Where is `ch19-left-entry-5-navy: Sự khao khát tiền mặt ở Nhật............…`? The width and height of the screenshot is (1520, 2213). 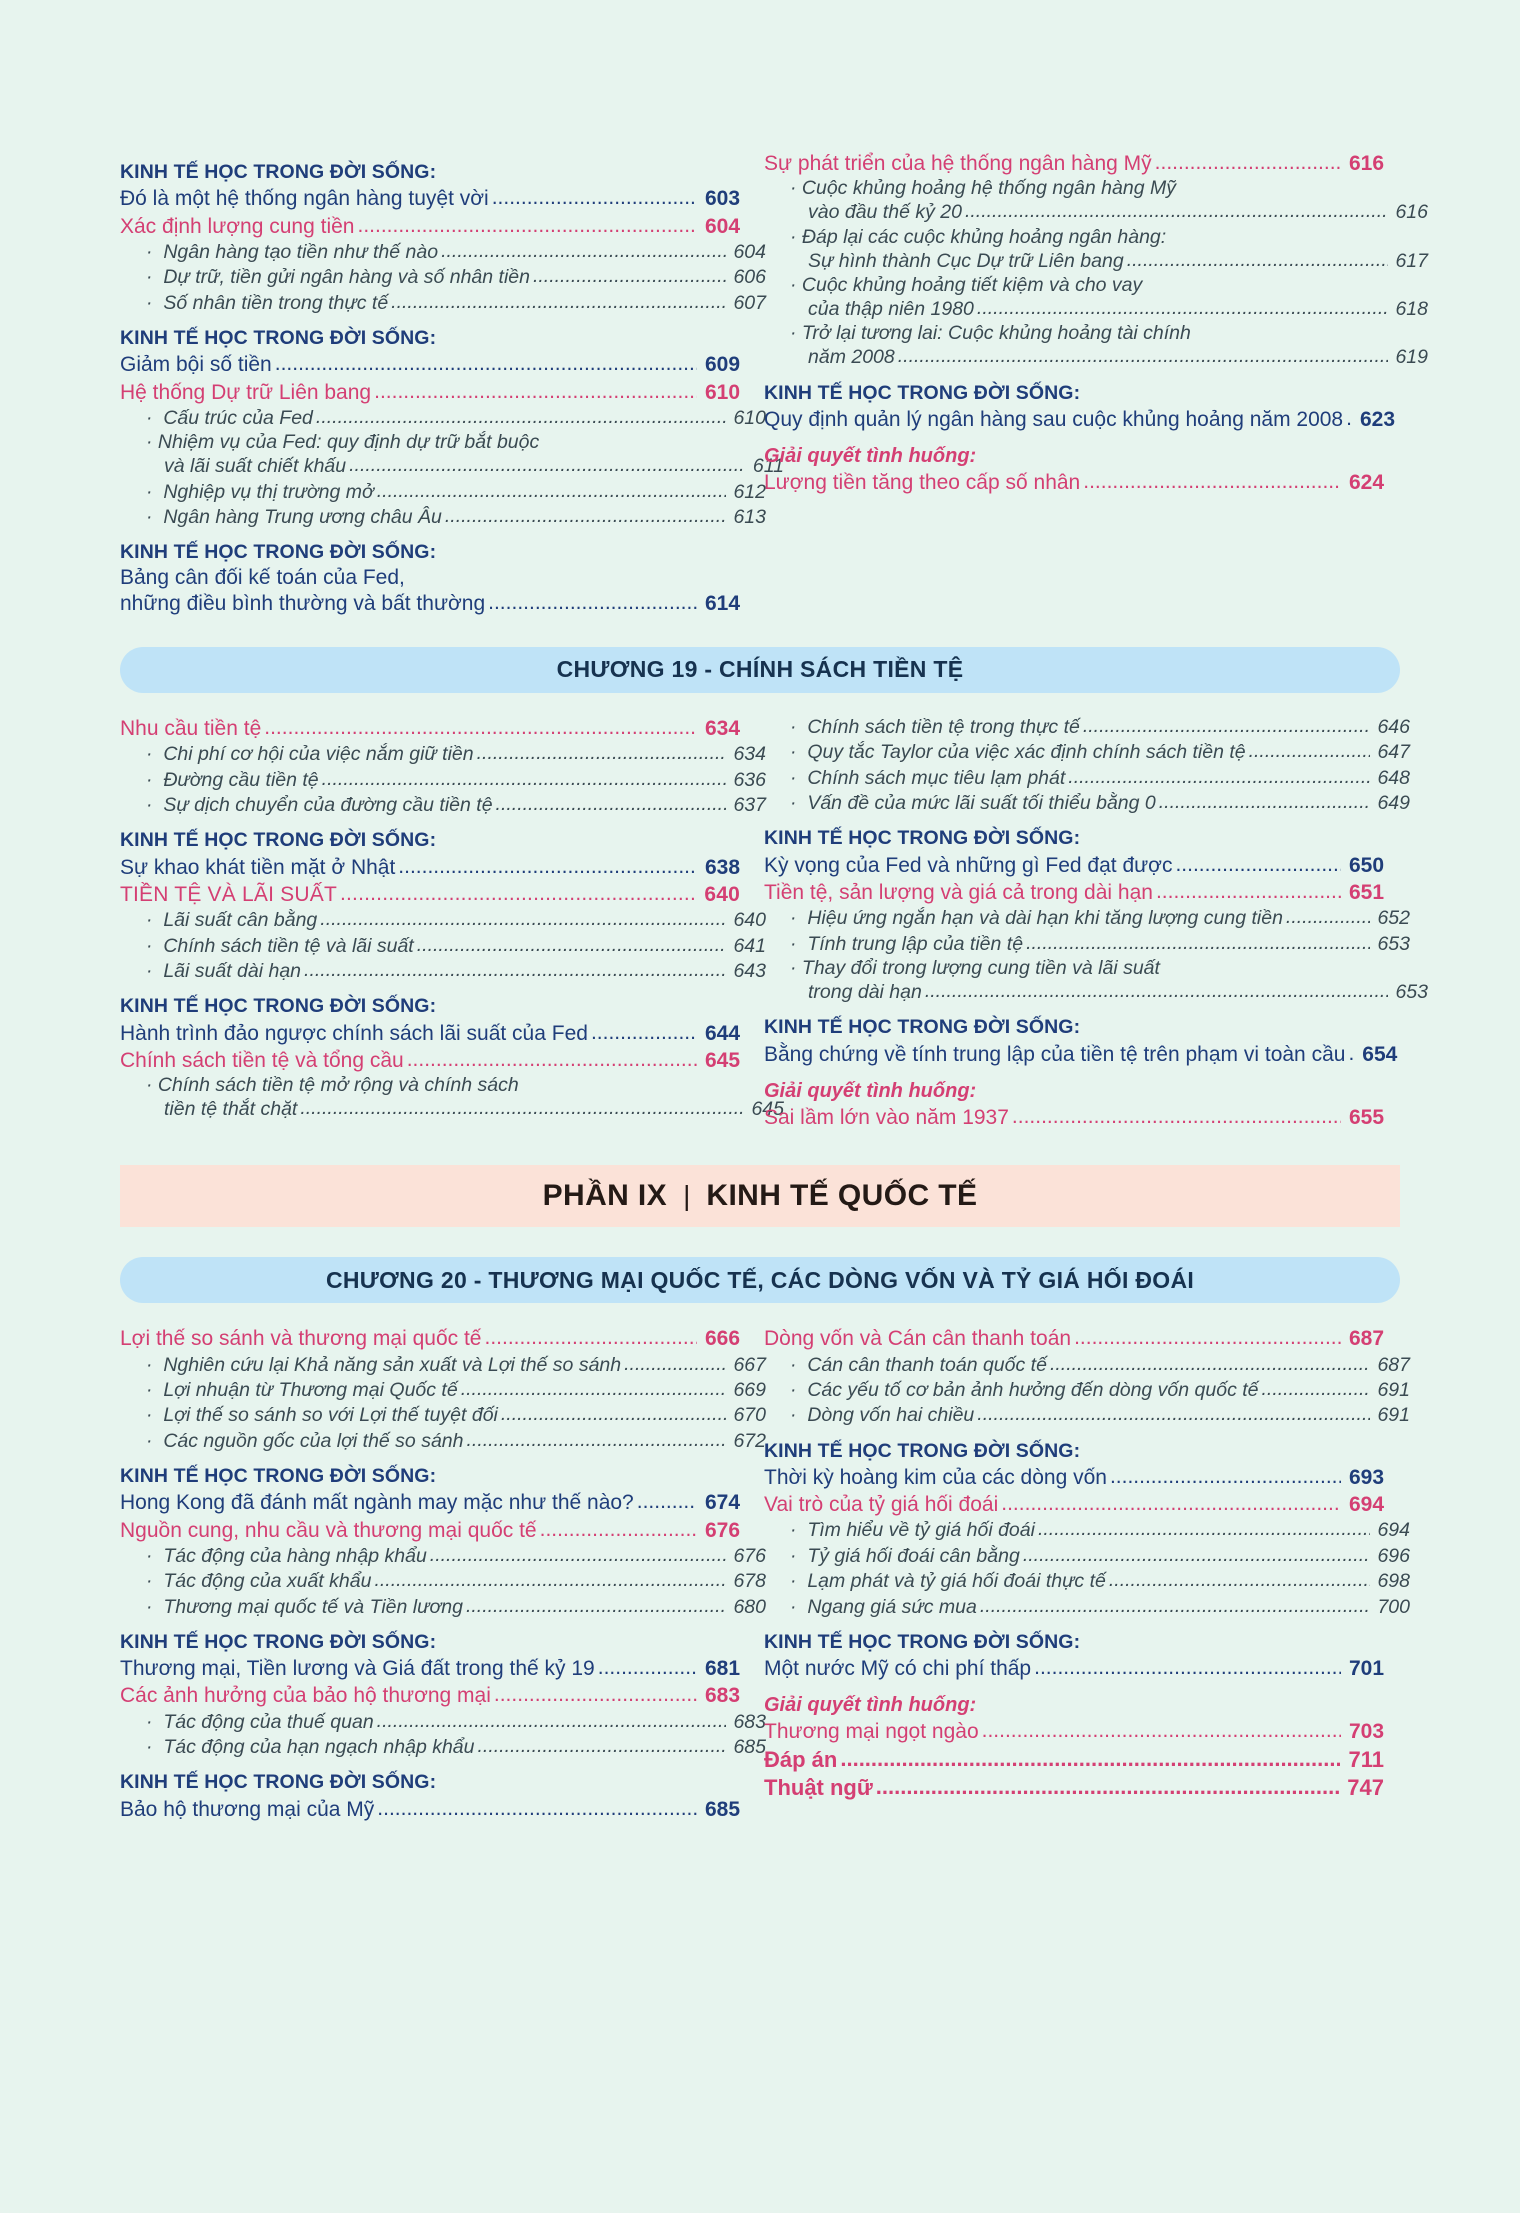 ch19-left-entry-5-navy: Sự khao khát tiền mặt ở Nhật............… is located at coordinates (430, 867).